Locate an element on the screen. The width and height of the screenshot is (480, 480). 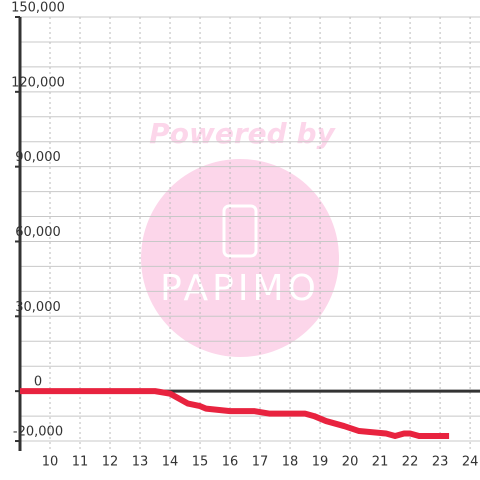
y-tick-label: 0 is located at coordinates (38, 382).